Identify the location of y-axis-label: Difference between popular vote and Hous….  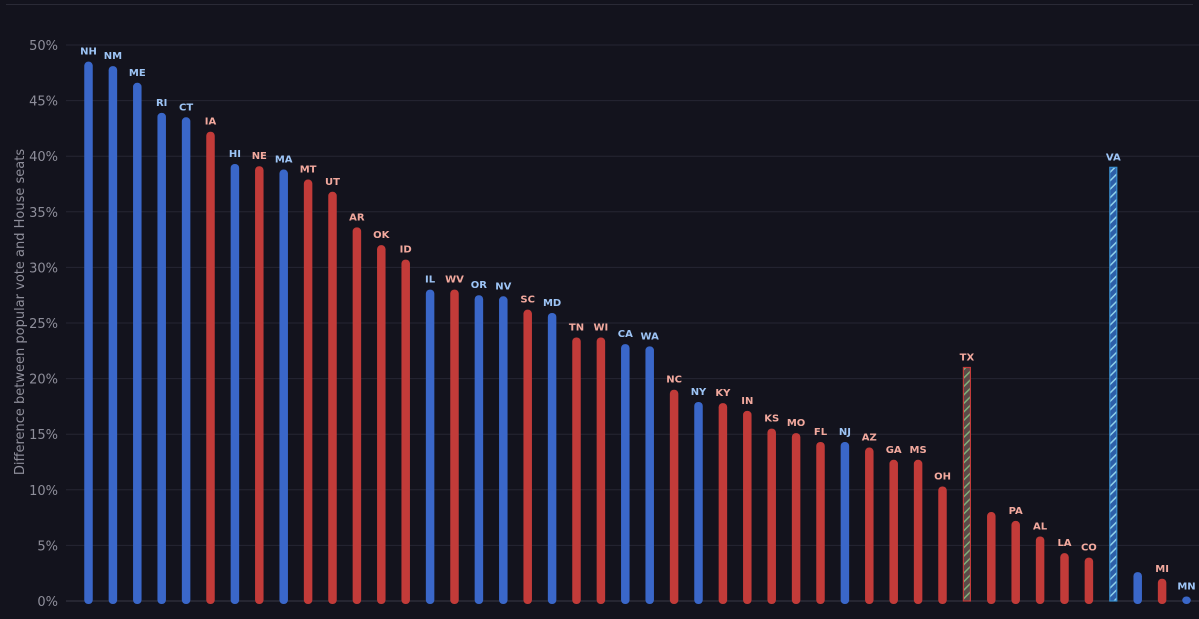
(20, 312).